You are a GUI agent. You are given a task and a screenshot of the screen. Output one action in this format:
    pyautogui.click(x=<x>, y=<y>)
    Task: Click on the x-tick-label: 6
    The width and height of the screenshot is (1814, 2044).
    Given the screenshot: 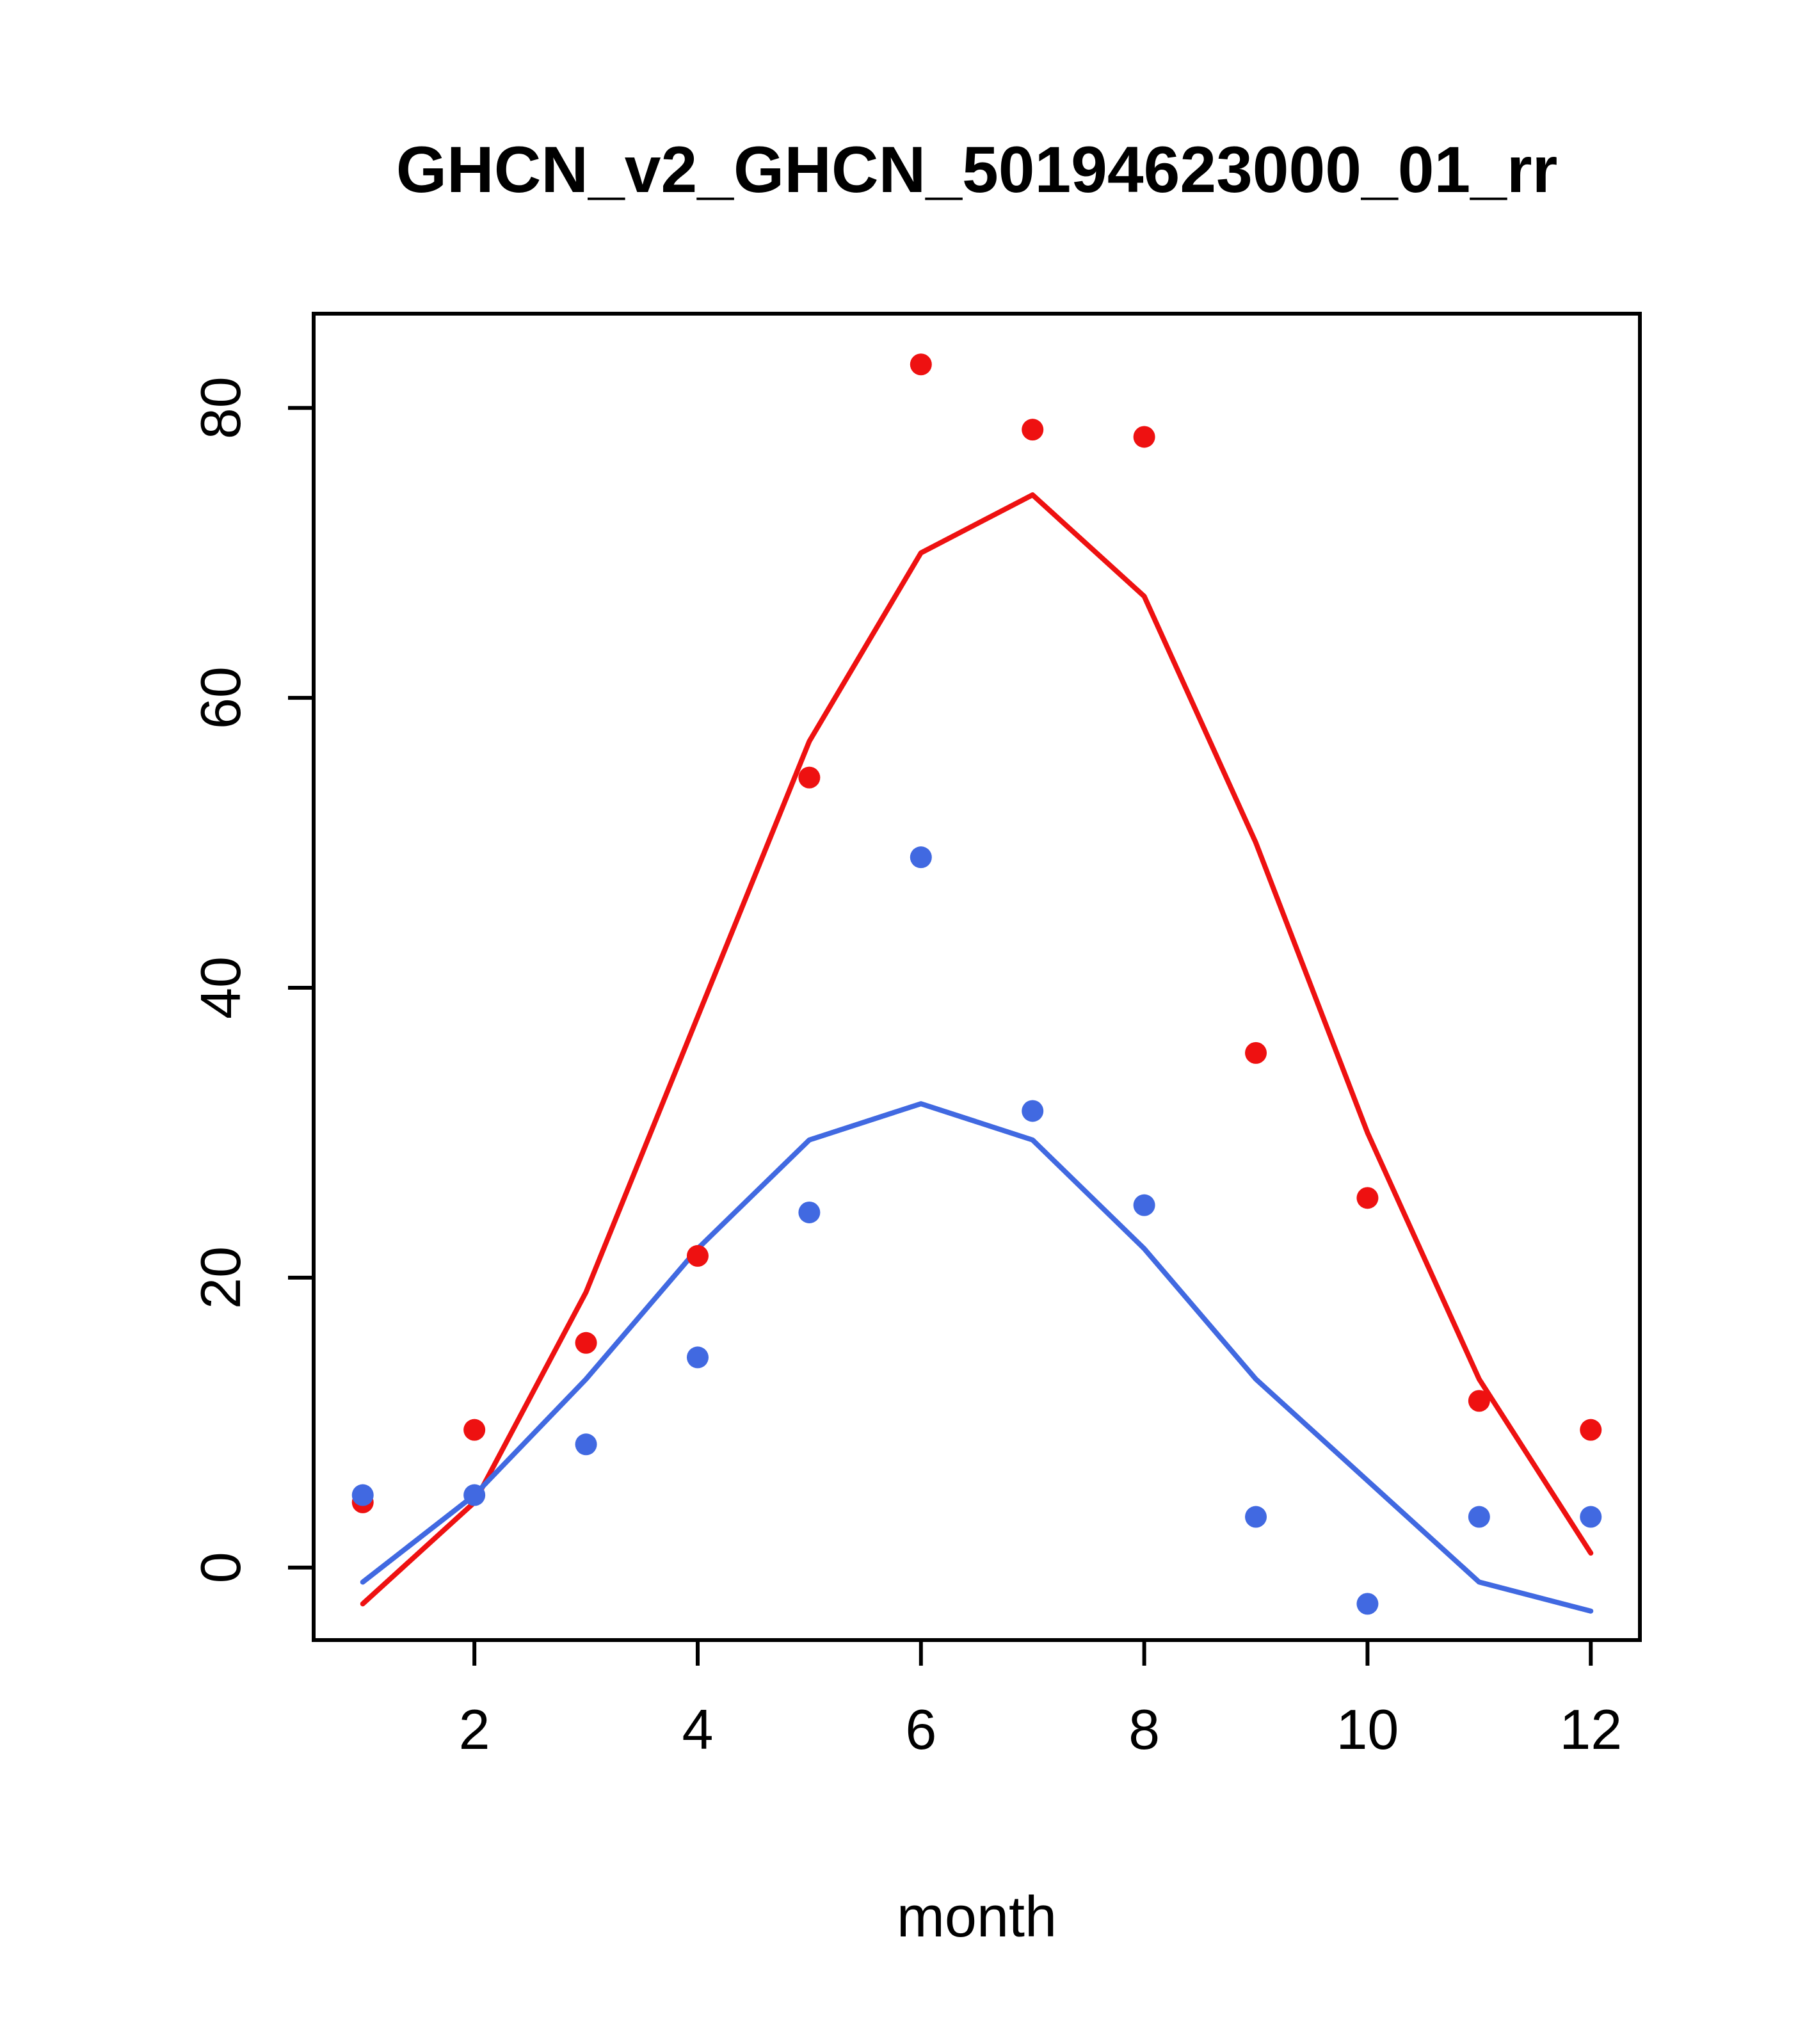 What is the action you would take?
    pyautogui.click(x=920, y=1729)
    